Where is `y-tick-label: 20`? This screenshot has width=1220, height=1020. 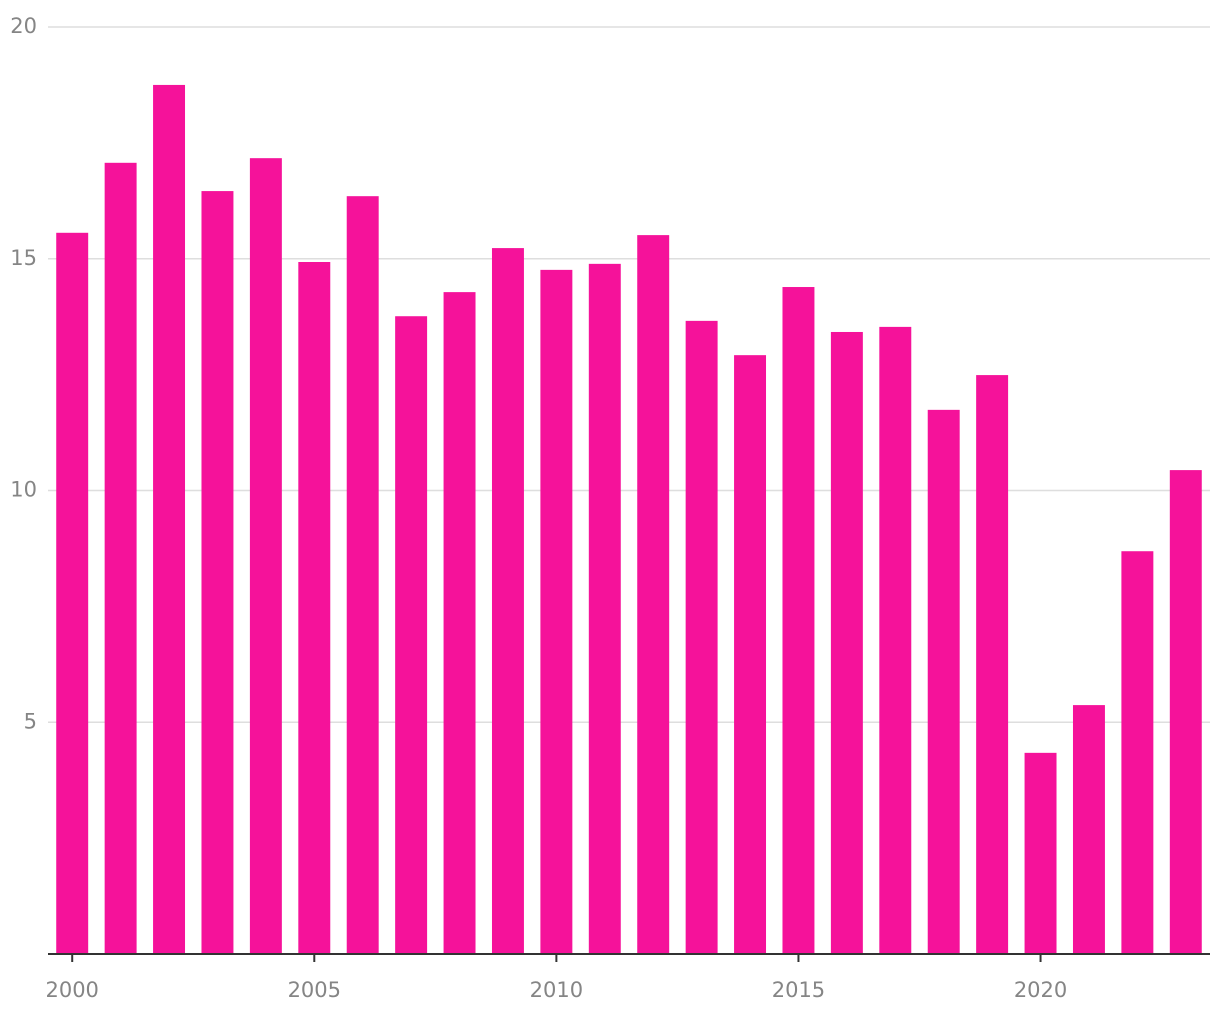
y-tick-label: 20 is located at coordinates (23, 26).